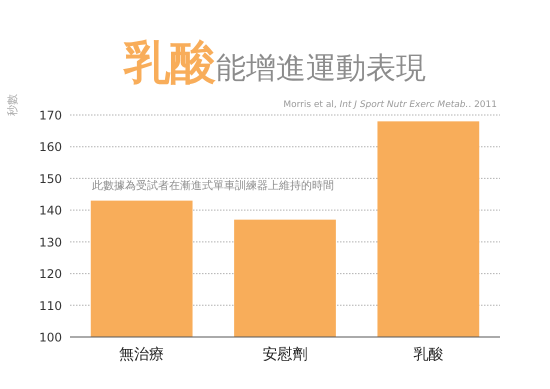 The image size is (550, 389). I want to click on chart-title: 乳酸能增進運動表現, so click(274, 62).